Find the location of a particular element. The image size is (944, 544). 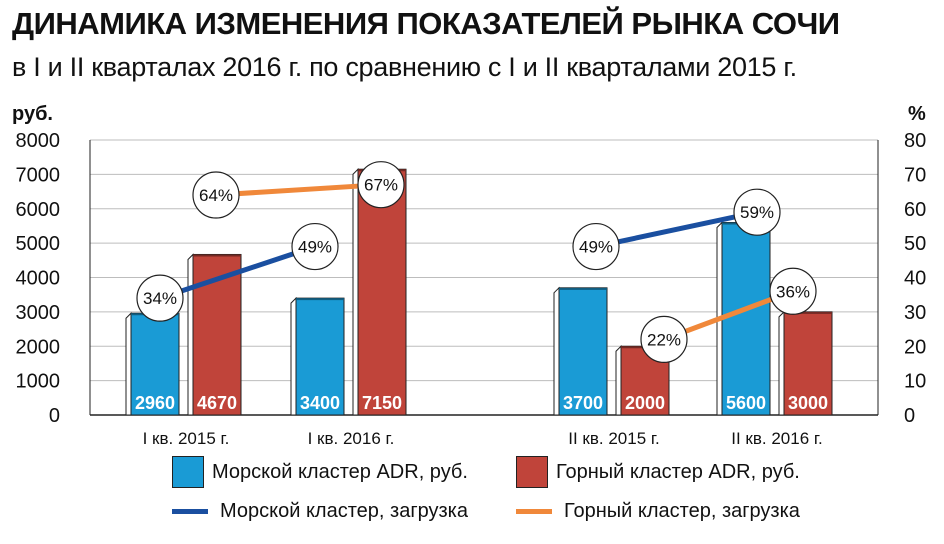

y-tick-label: 4000 is located at coordinates (38, 279).